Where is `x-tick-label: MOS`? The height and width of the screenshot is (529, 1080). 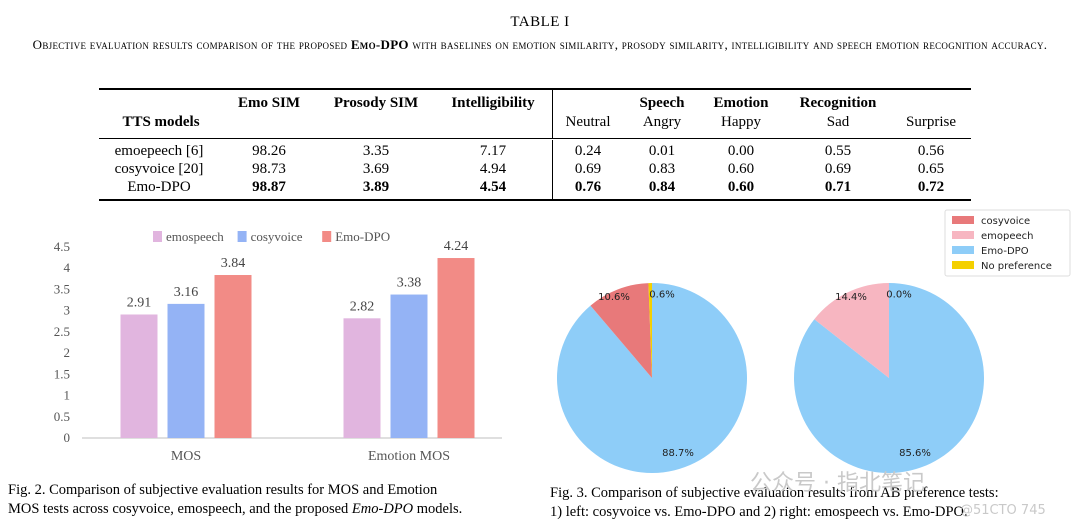 x-tick-label: MOS is located at coordinates (186, 456).